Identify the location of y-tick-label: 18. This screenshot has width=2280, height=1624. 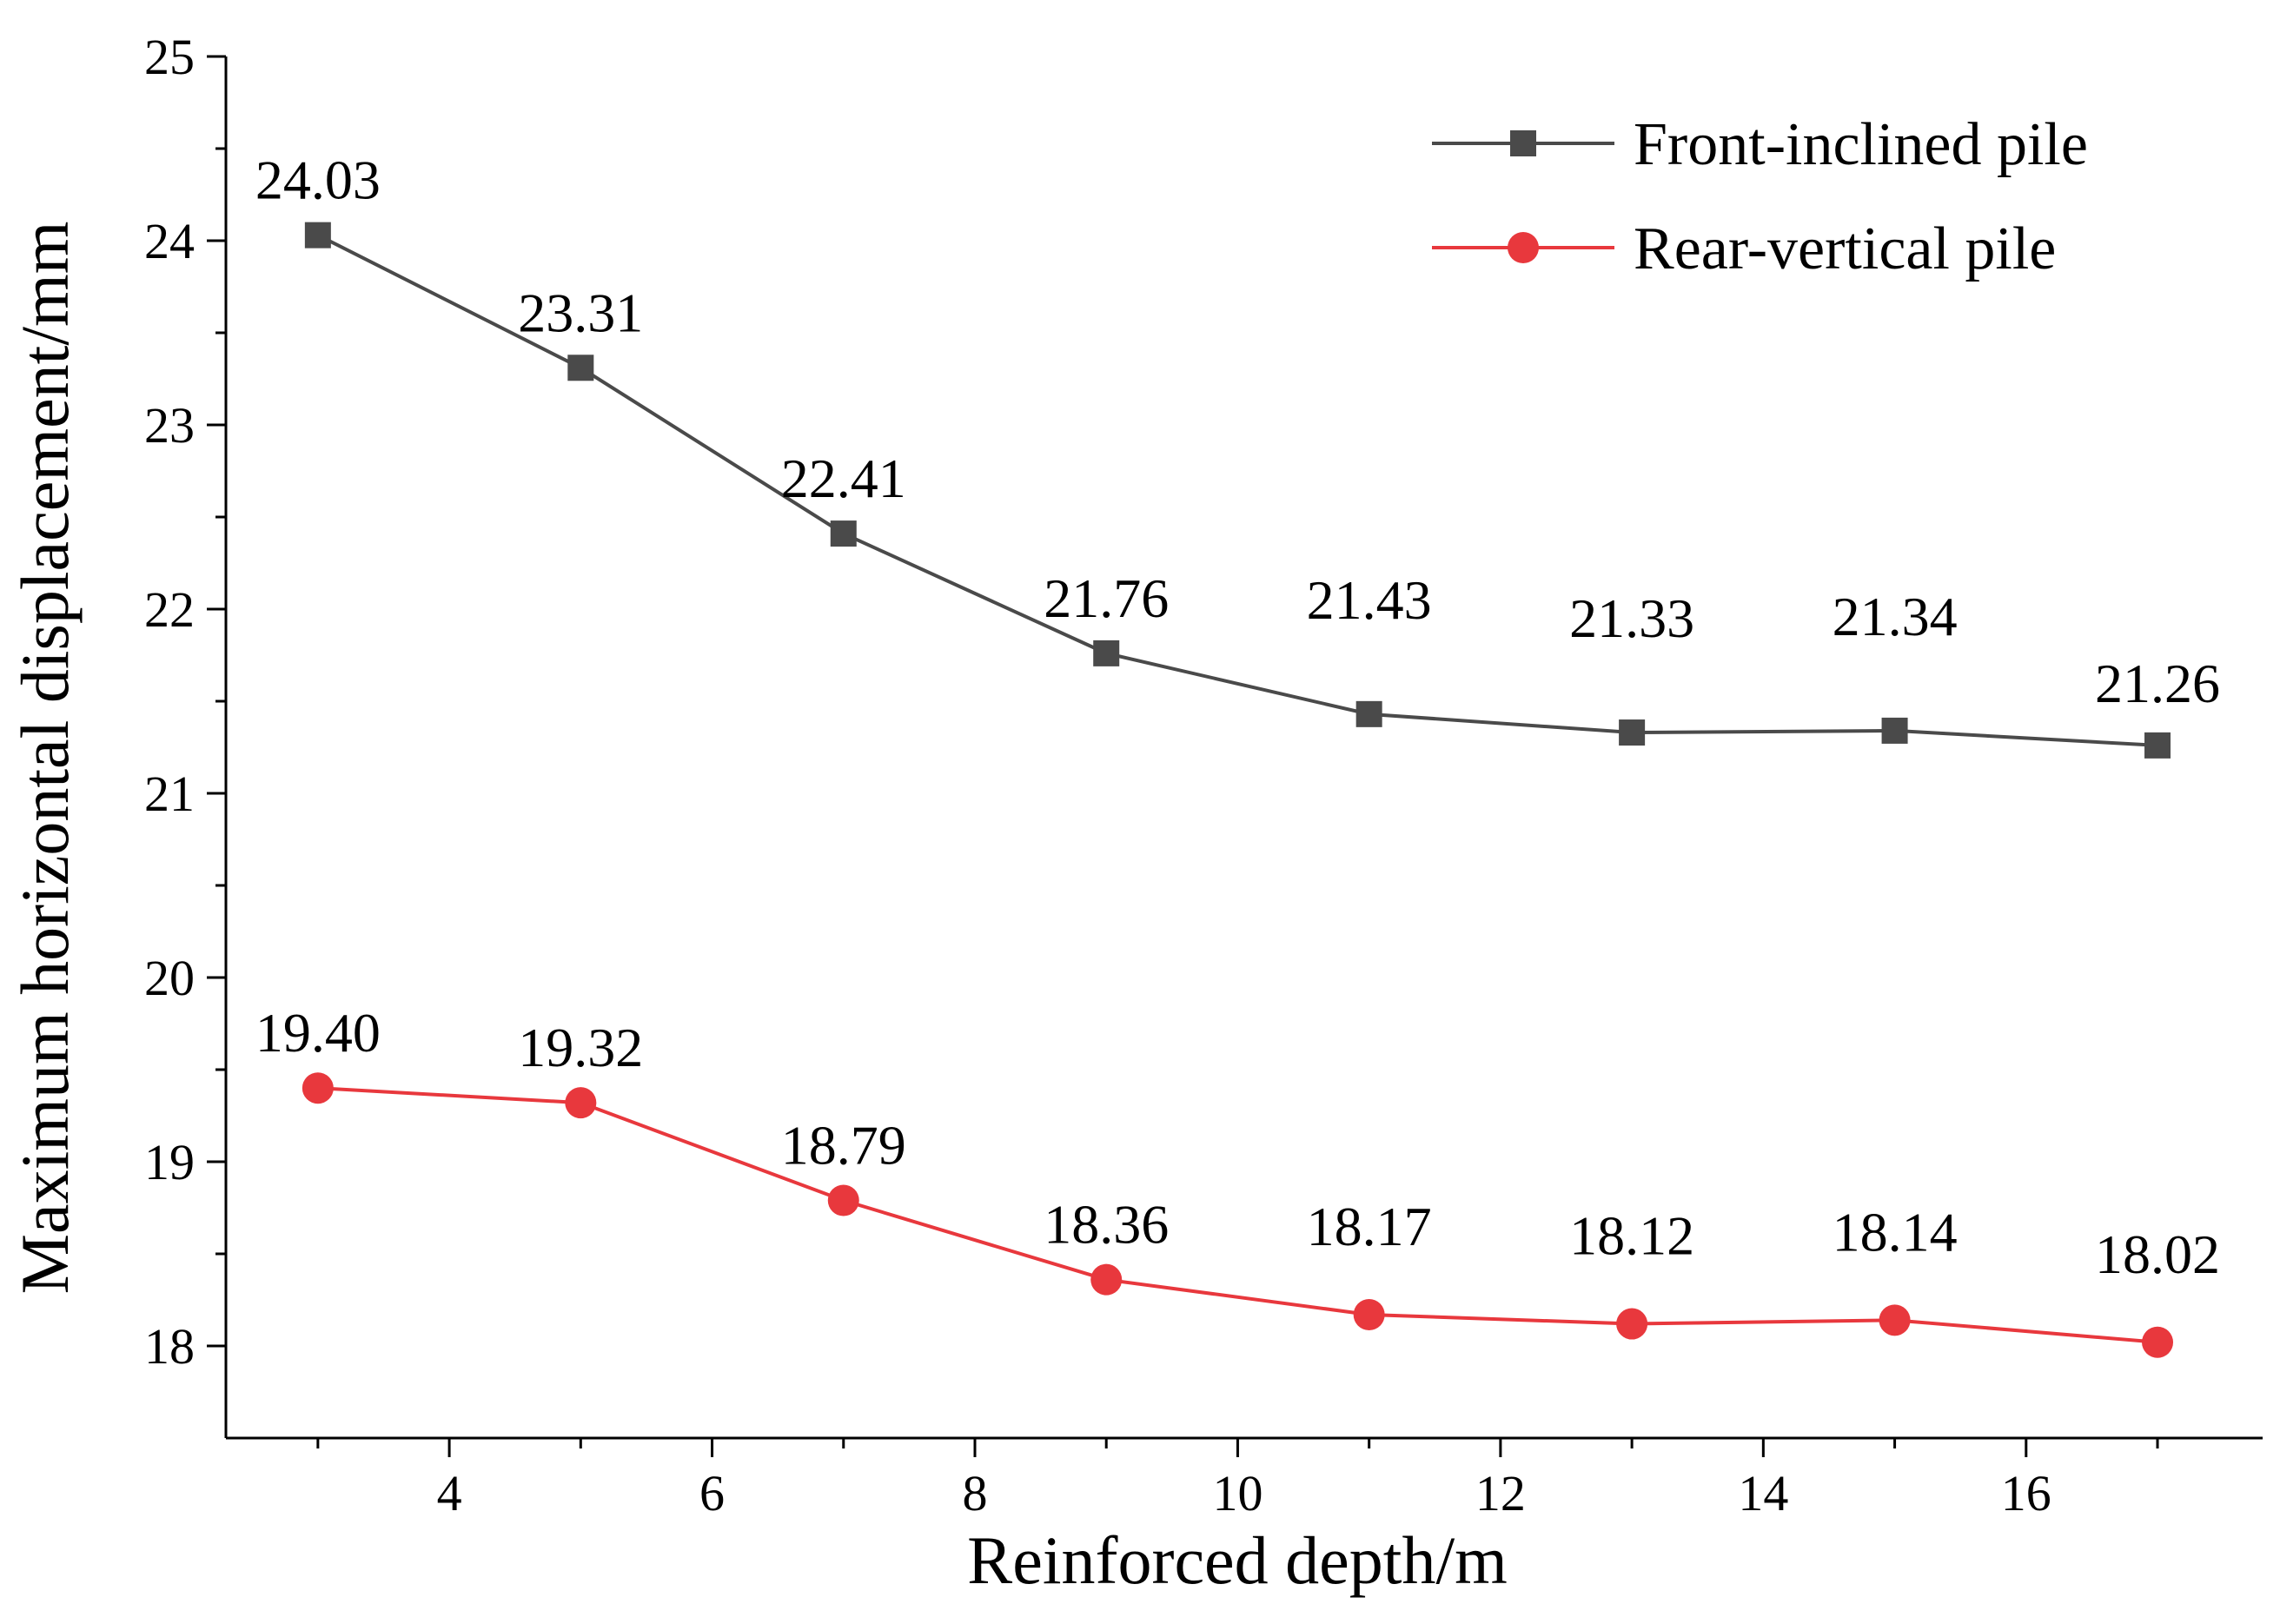
(169, 1346).